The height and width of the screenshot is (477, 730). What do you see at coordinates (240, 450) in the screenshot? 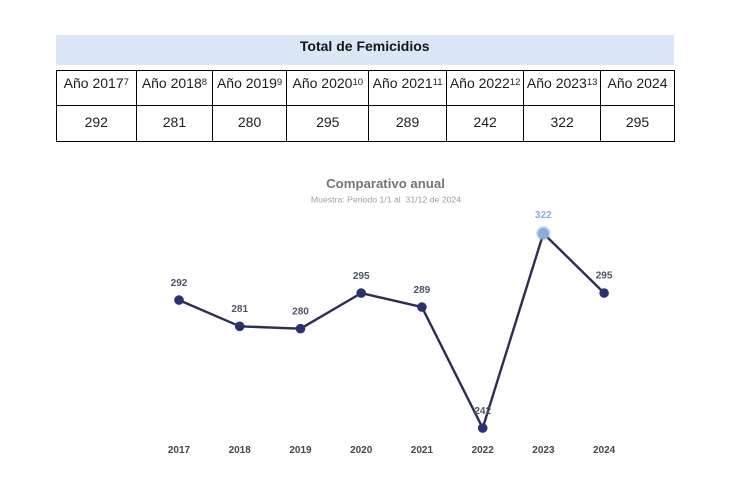
I see `svg-text: 2018` at bounding box center [240, 450].